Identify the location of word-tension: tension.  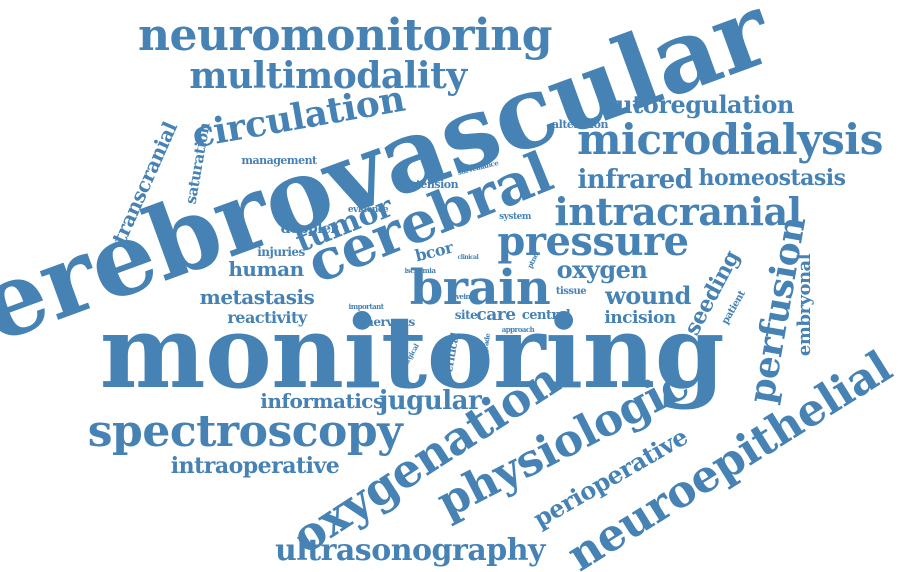
(437, 184).